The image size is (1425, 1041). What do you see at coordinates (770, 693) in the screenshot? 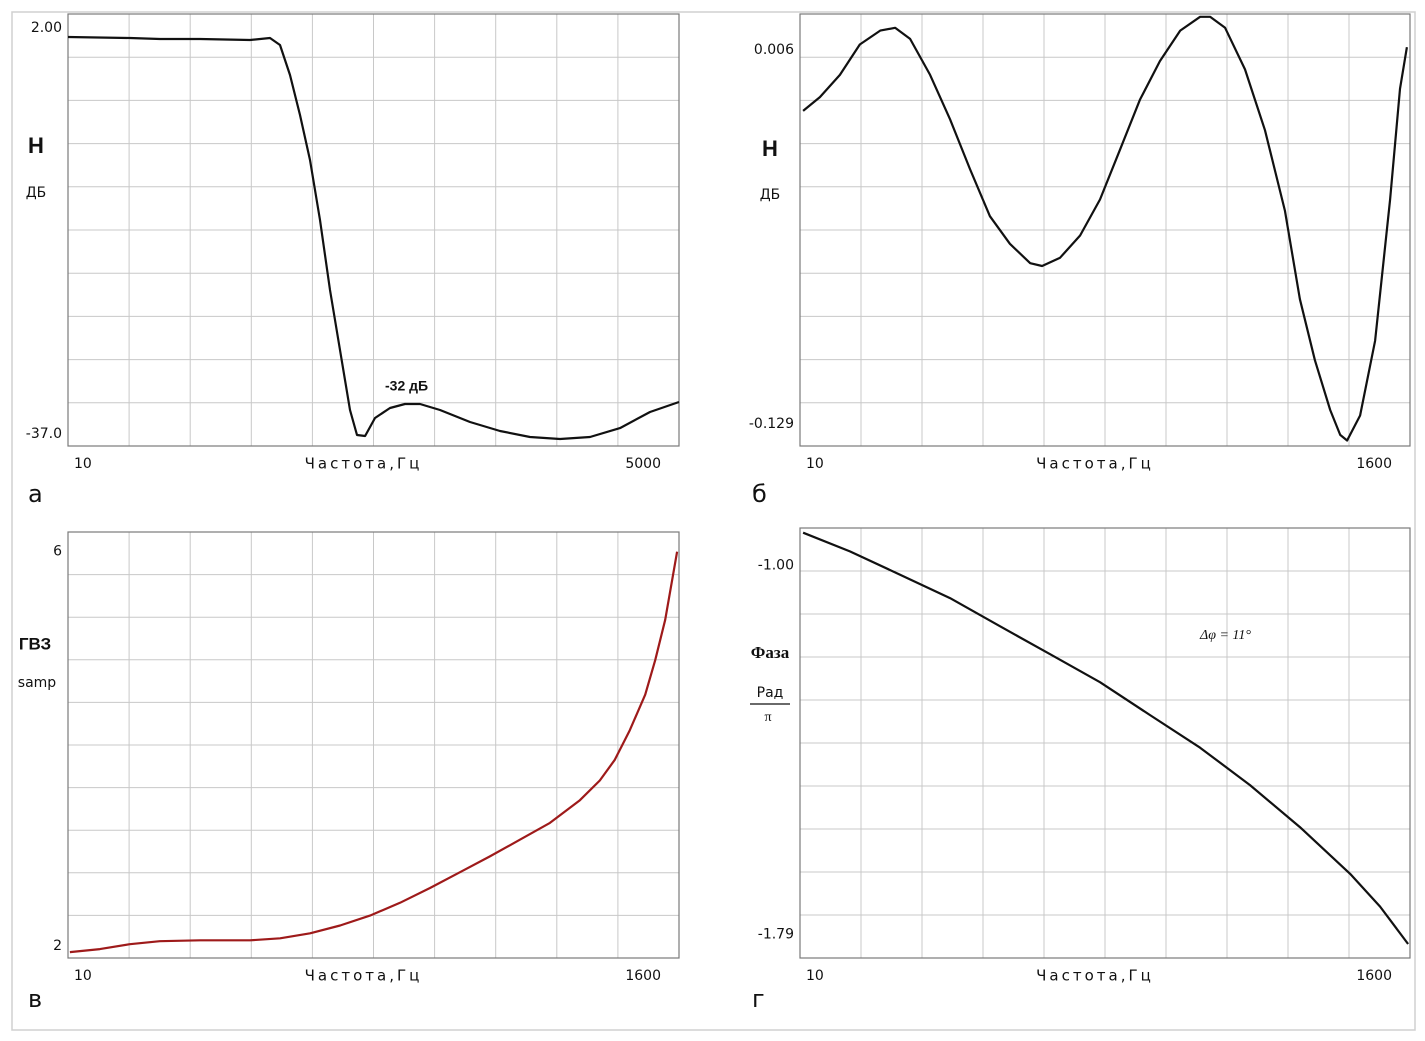
I see `y-axis-unit: Рад` at bounding box center [770, 693].